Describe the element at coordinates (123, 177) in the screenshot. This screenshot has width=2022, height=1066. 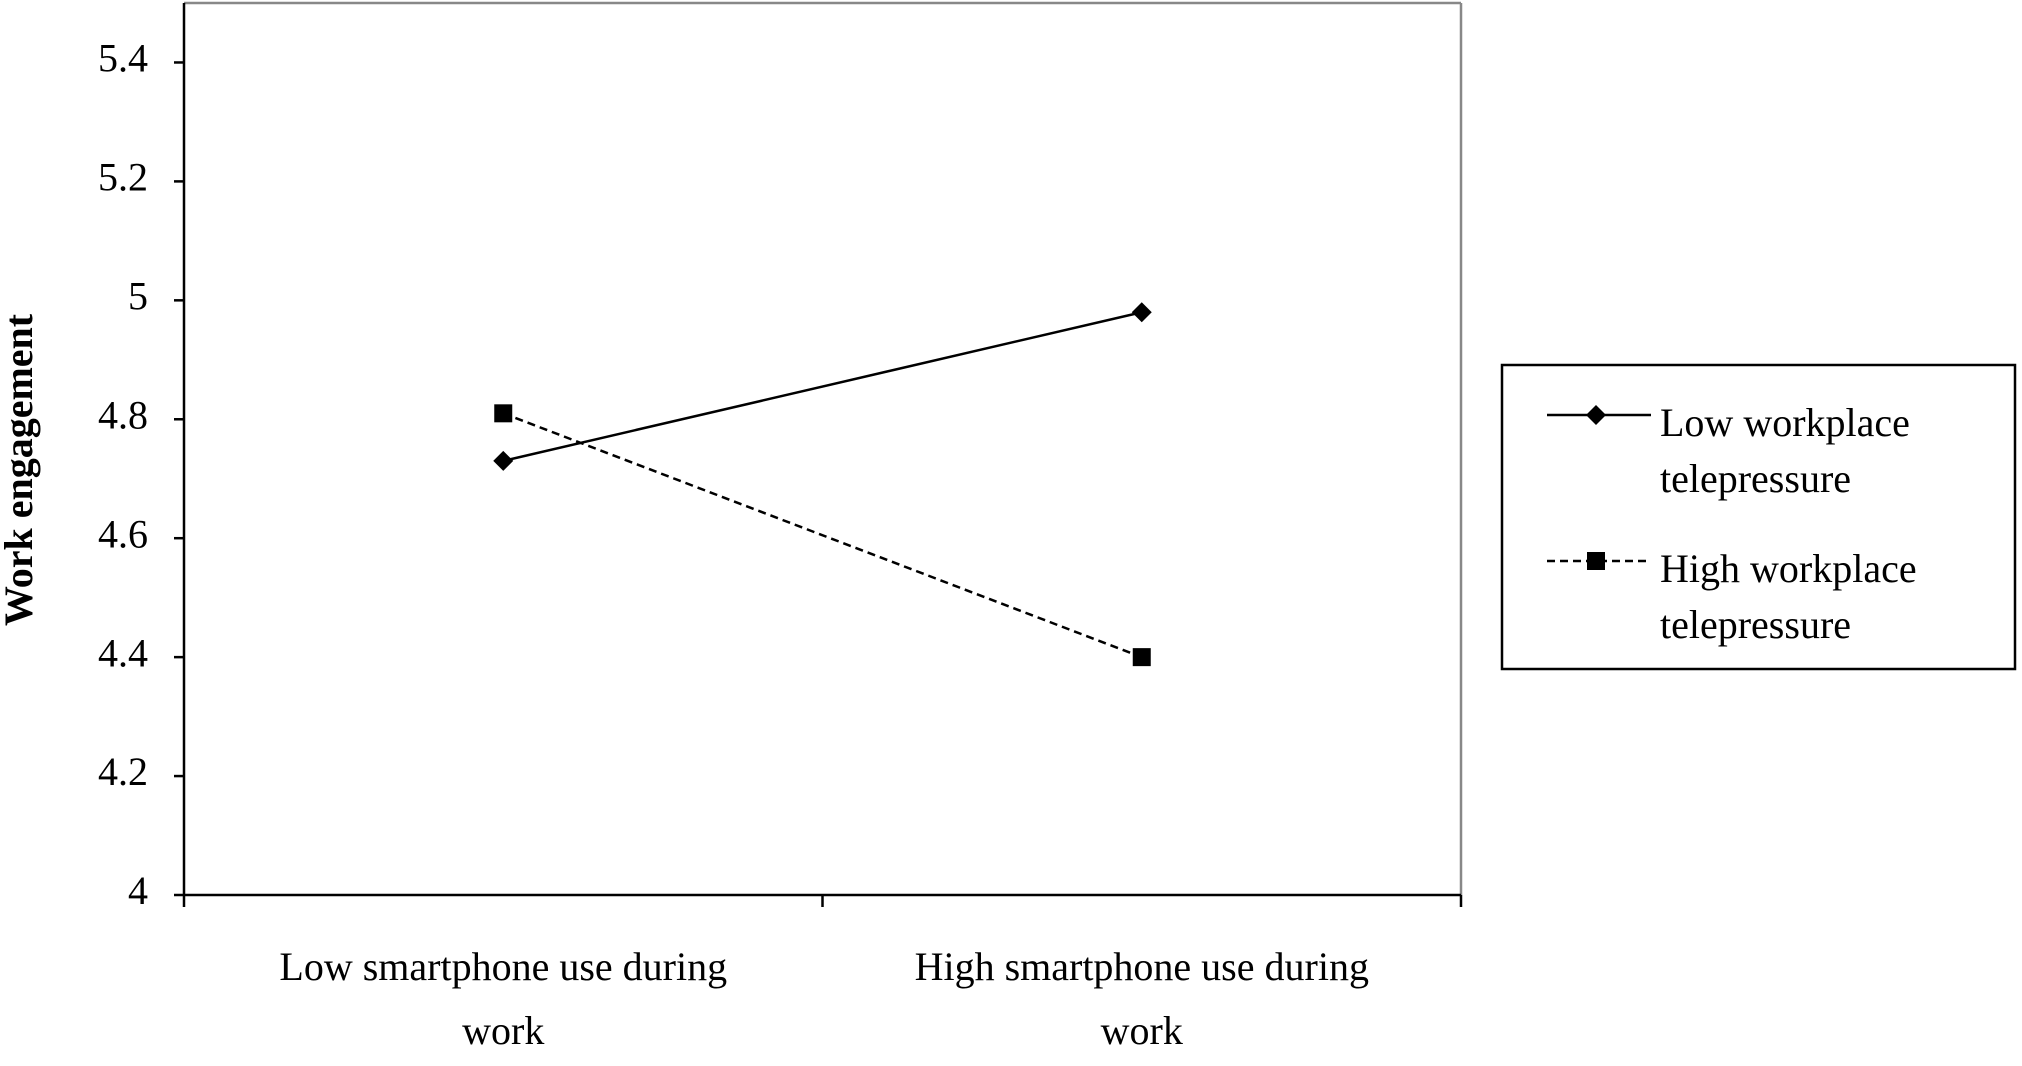
I see `y-tick-label: 5.2` at that location.